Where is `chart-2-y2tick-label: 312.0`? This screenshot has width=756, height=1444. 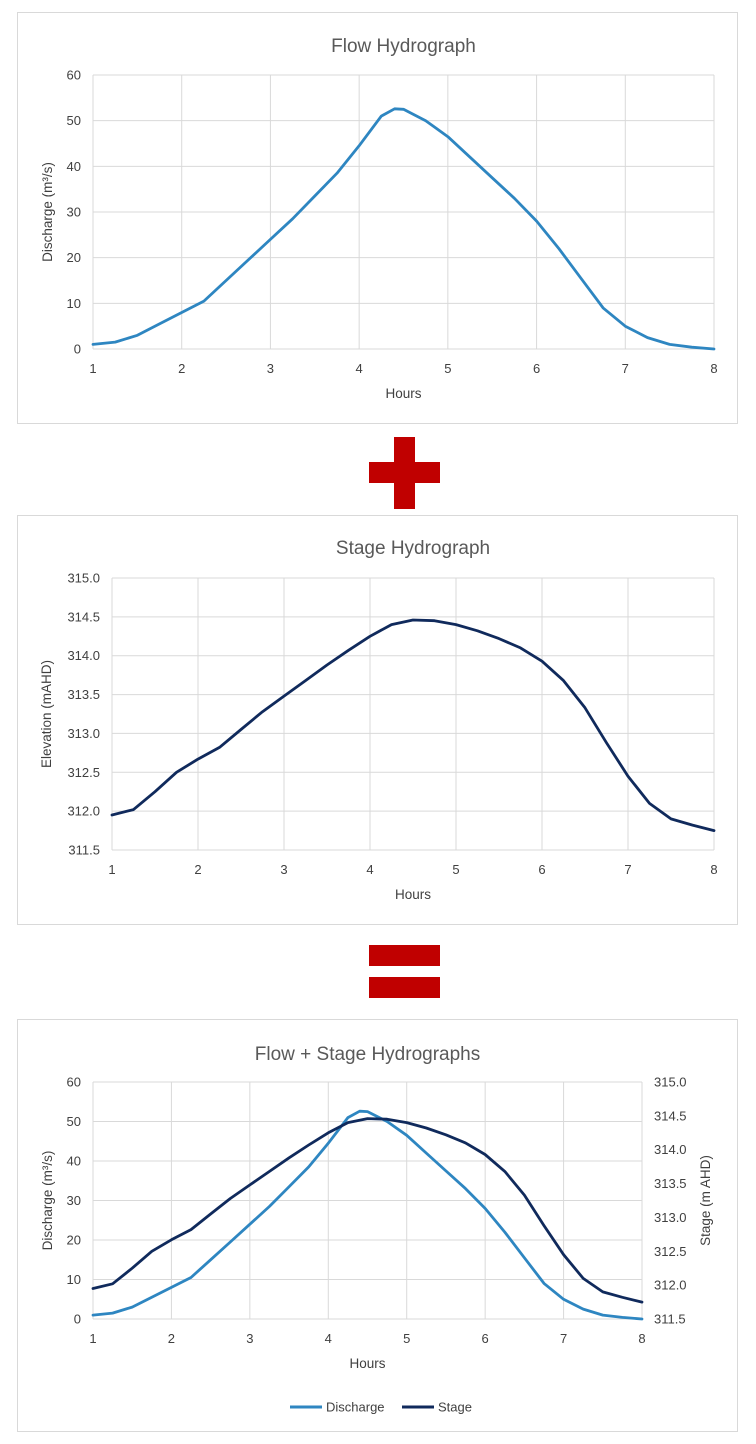
chart-2-y2tick-label: 312.0 is located at coordinates (670, 1285).